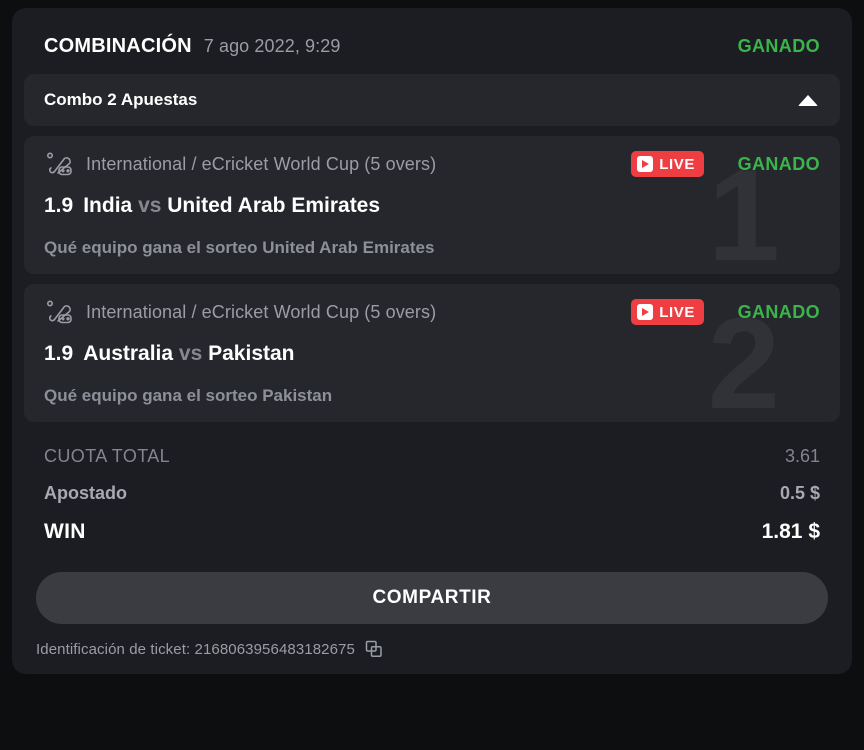 The width and height of the screenshot is (864, 750). What do you see at coordinates (778, 45) in the screenshot?
I see `ticket-status-badge: GANADO` at bounding box center [778, 45].